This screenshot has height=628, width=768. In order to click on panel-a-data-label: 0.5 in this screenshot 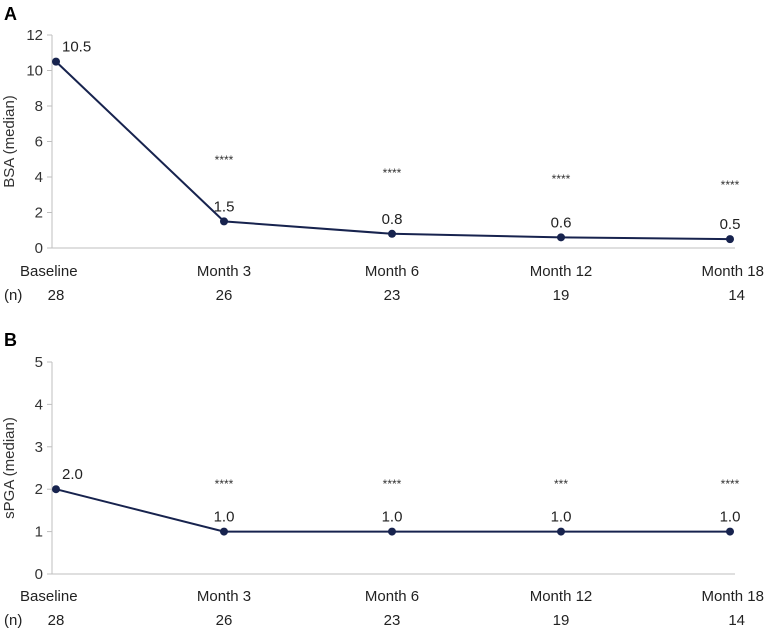, I will do `click(730, 224)`.